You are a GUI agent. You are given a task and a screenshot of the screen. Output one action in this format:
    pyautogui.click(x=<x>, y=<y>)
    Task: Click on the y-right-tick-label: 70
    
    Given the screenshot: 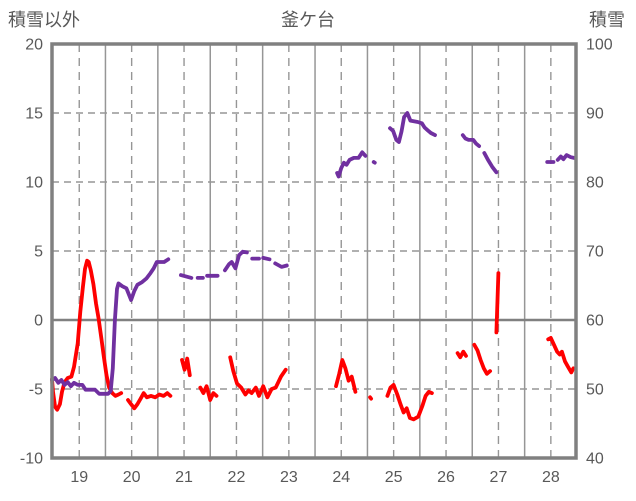 What is the action you would take?
    pyautogui.click(x=595, y=252)
    